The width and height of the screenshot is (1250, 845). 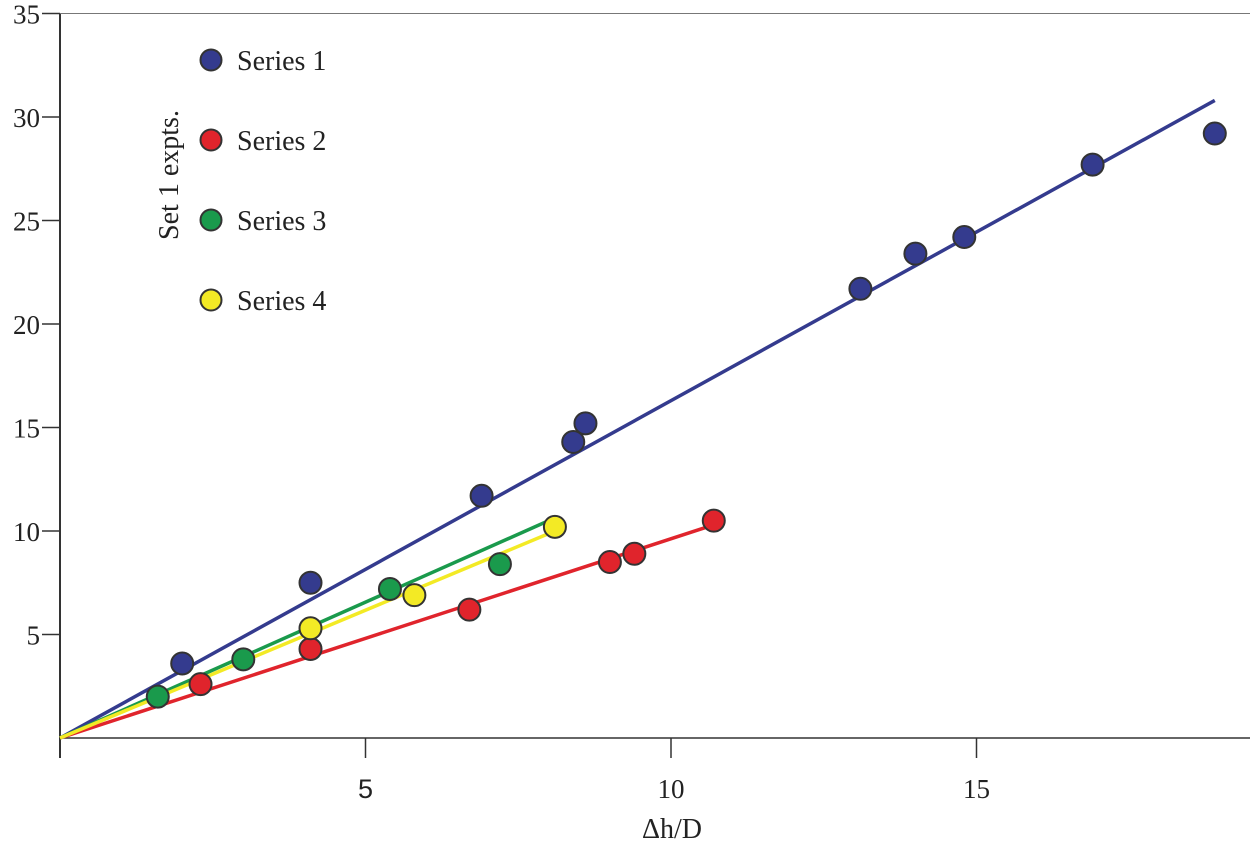 I want to click on legend-label-series-3: Series 3, so click(x=281, y=221).